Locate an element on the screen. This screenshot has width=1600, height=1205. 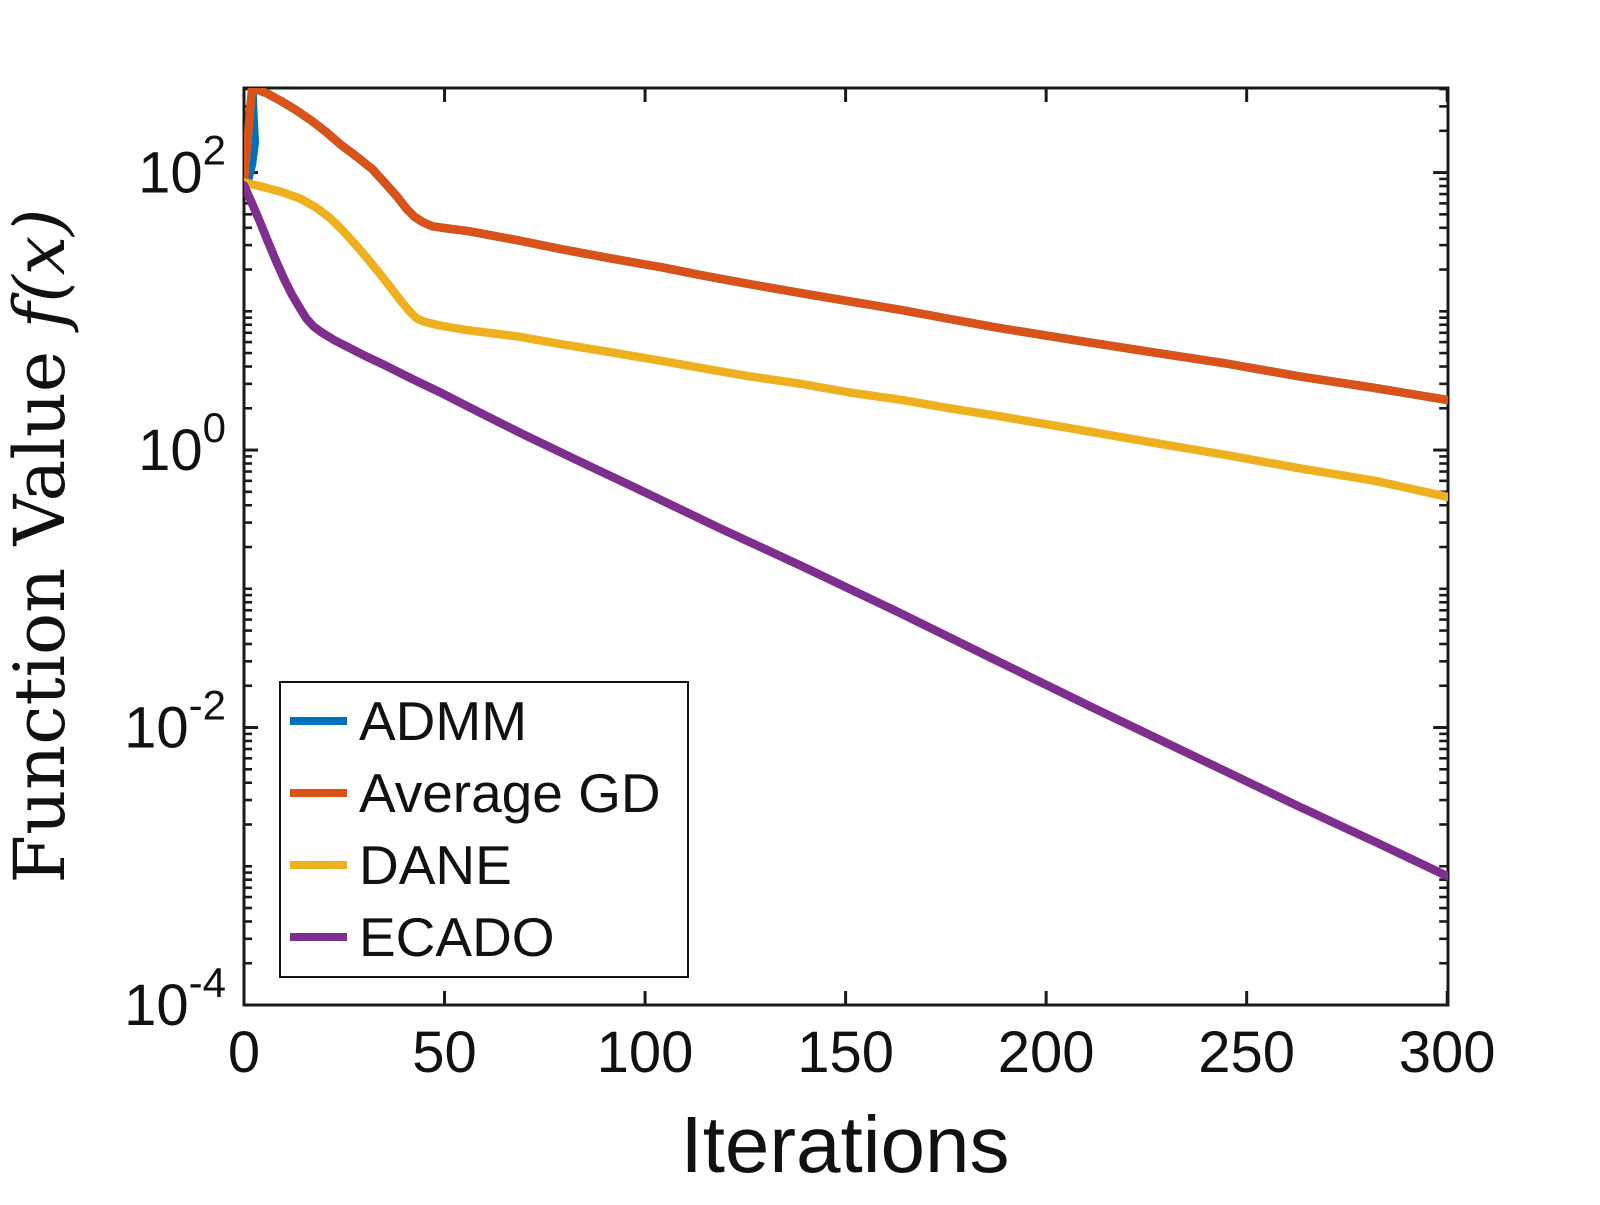
legend-item-ecado: ECADO is located at coordinates (422, 937).